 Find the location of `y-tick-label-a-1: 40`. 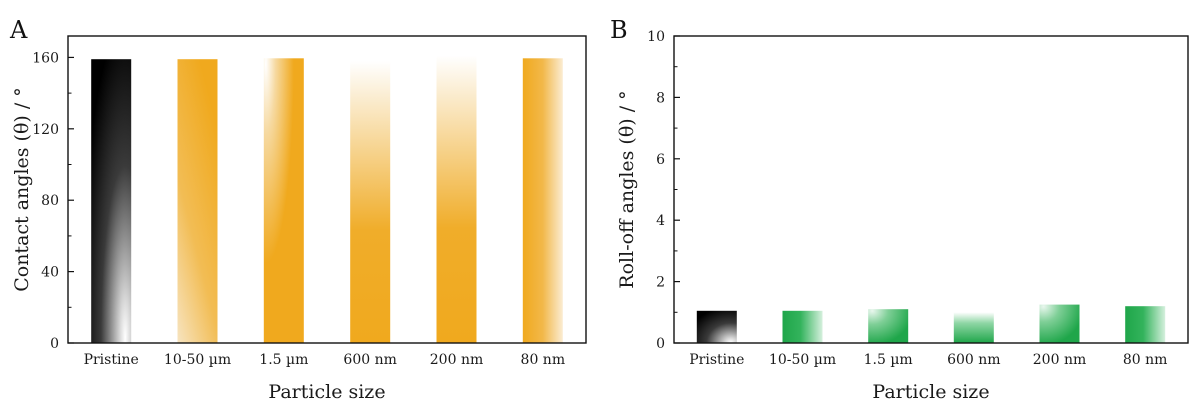

y-tick-label-a-1: 40 is located at coordinates (50, 273).